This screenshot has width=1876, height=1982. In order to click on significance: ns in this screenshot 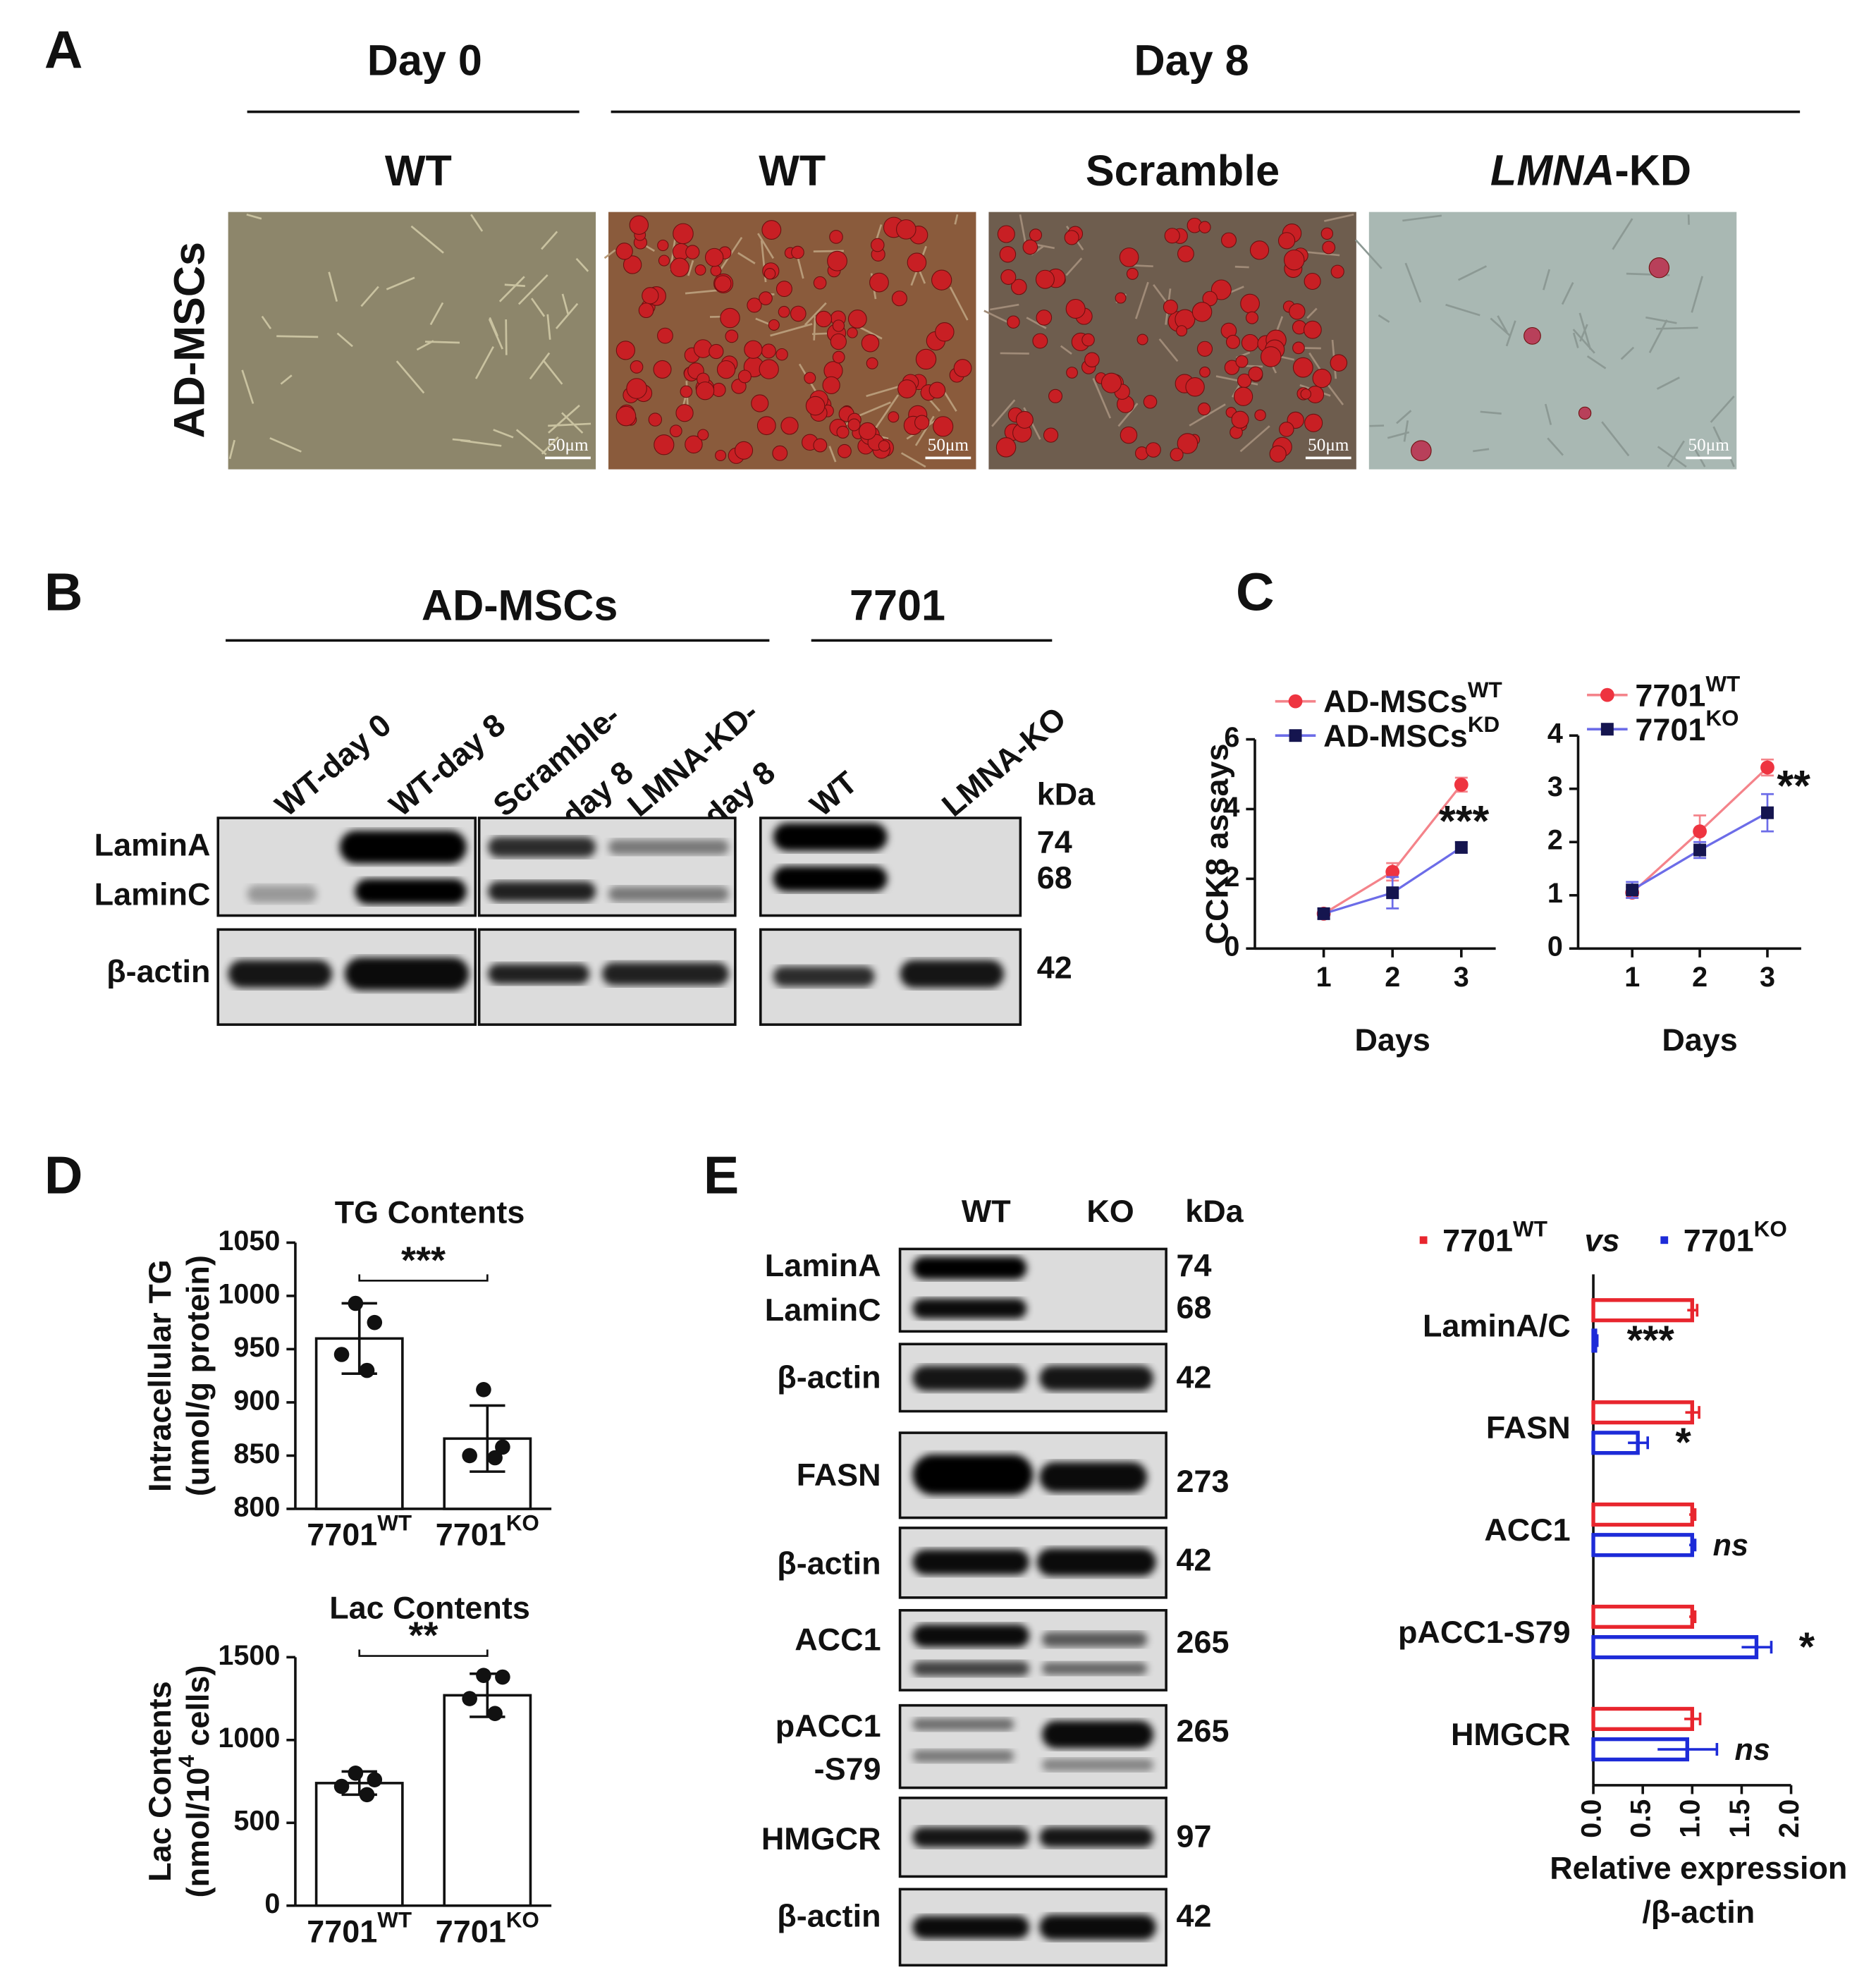, I will do `click(1730, 1545)`.